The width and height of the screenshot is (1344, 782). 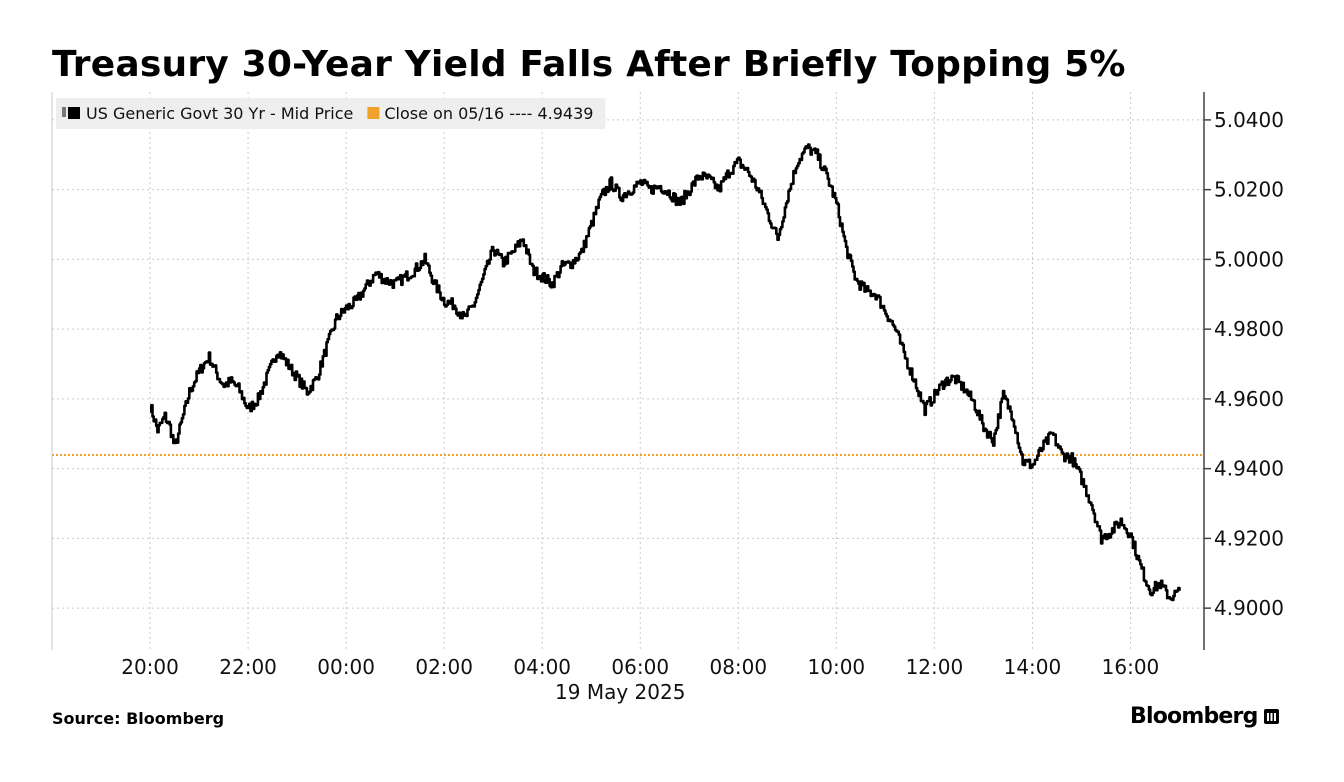 I want to click on bloomberg-wordmark: Bloomberg, so click(x=1194, y=716).